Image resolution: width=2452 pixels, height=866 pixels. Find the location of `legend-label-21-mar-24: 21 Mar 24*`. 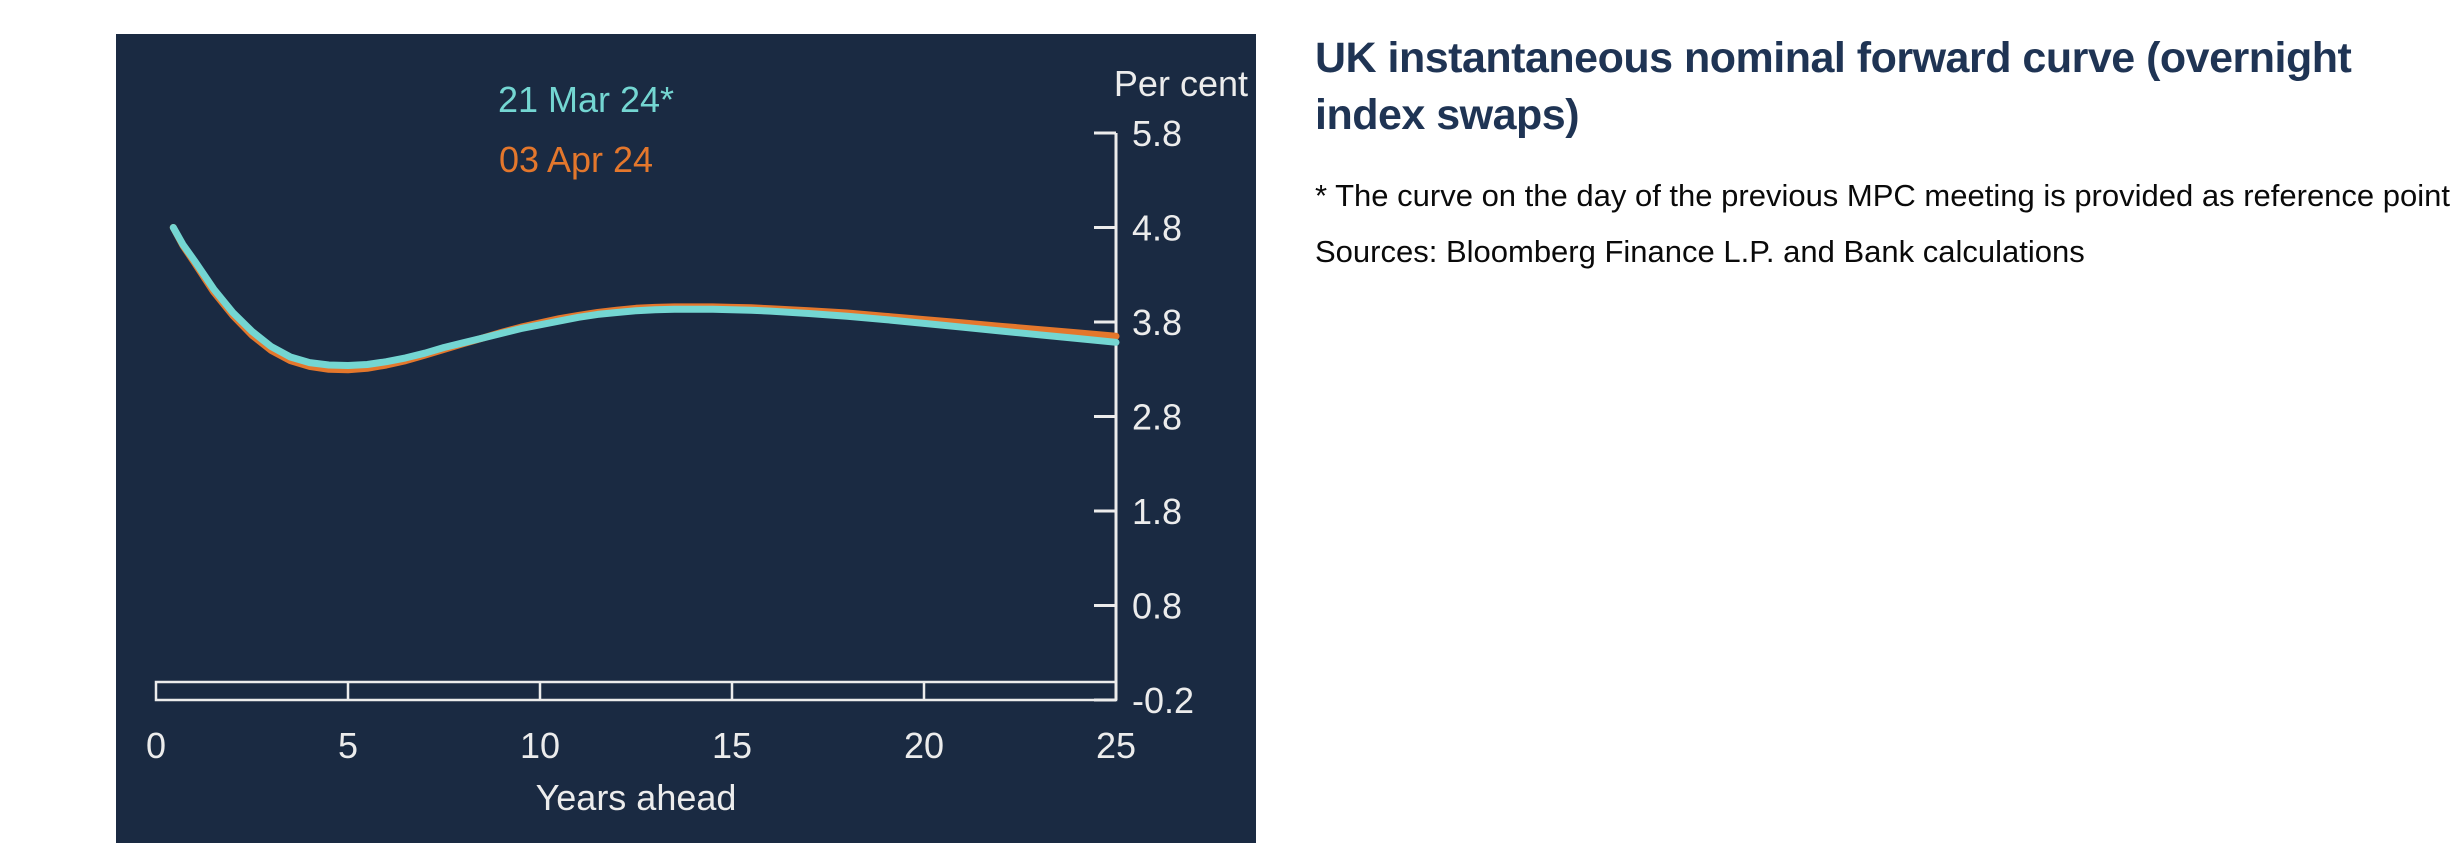

legend-label-21-mar-24: 21 Mar 24* is located at coordinates (586, 99).